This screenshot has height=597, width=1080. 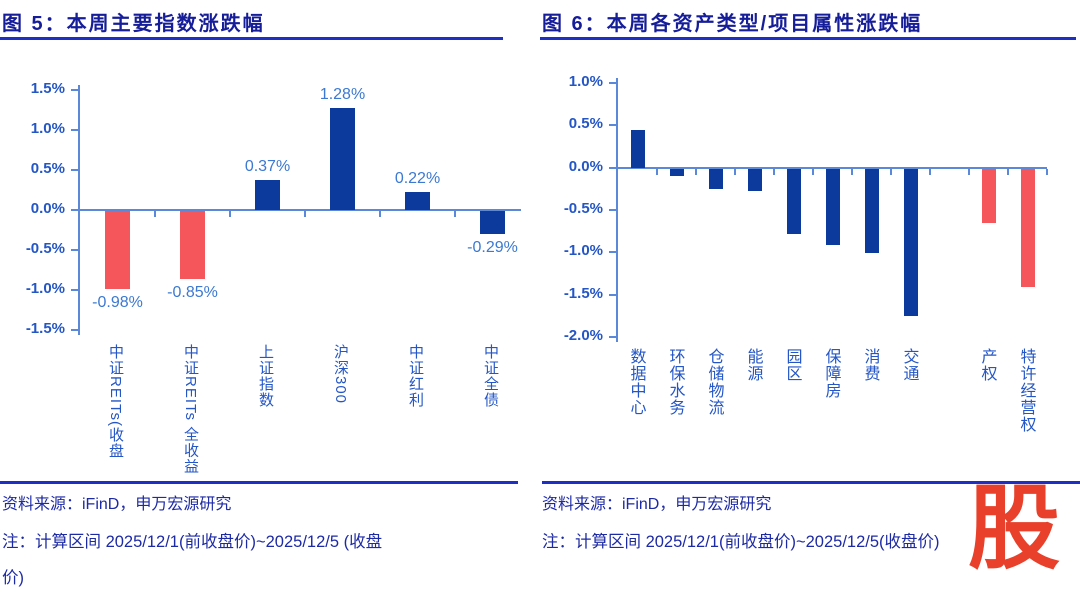 I want to click on category-label-中证红利: 中证红利, so click(x=415, y=376).